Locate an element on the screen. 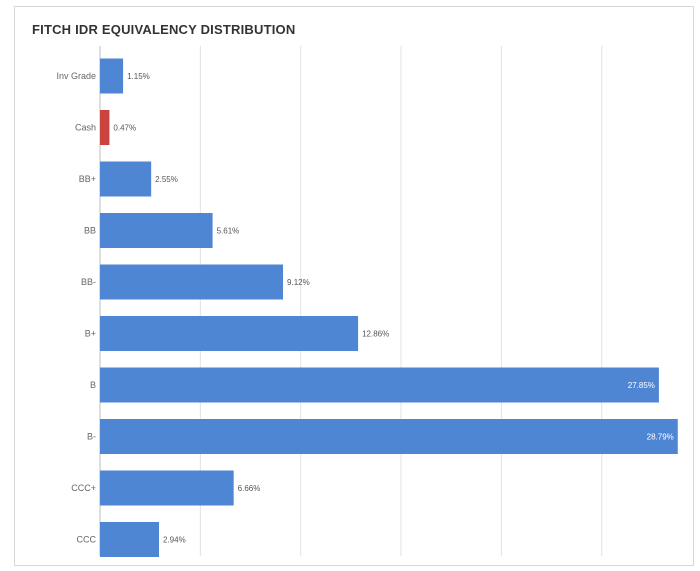  bar-ccc is located at coordinates (130, 539).